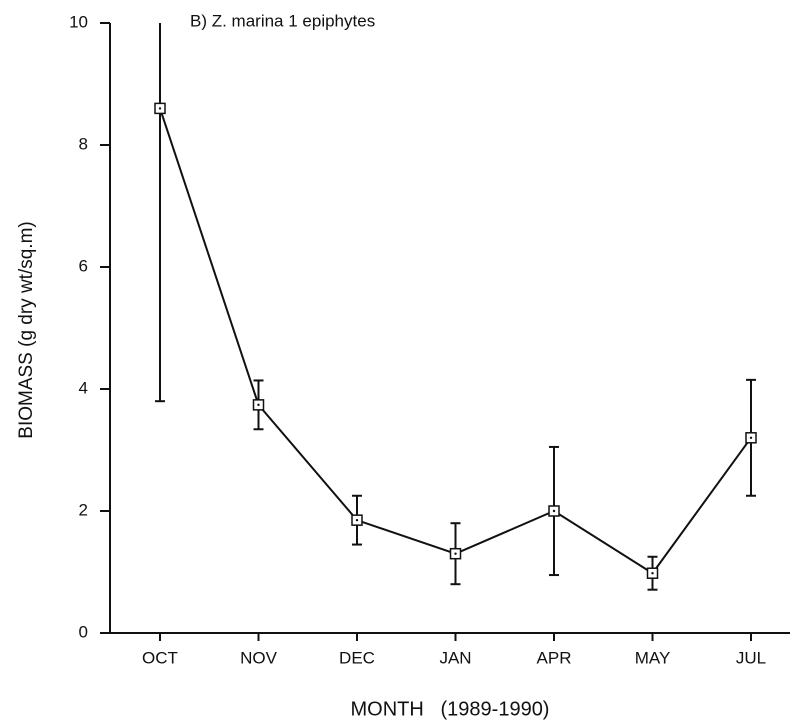  What do you see at coordinates (751, 657) in the screenshot?
I see `x-tick-label: JUL` at bounding box center [751, 657].